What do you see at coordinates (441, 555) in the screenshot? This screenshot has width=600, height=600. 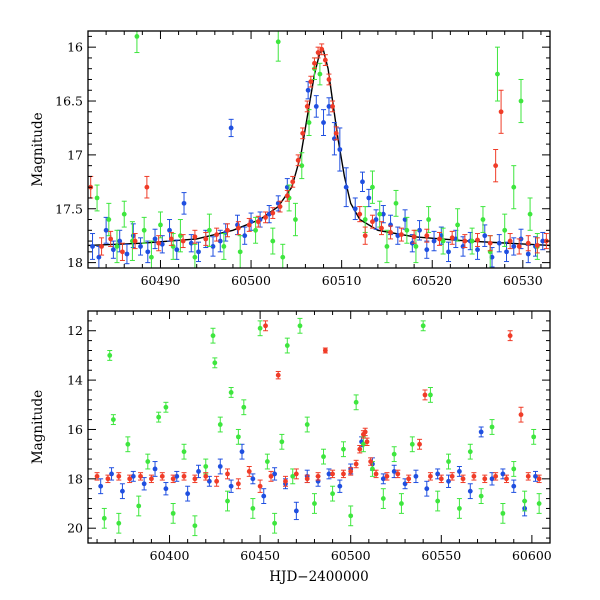 I see `x-tick-label: 60550` at bounding box center [441, 555].